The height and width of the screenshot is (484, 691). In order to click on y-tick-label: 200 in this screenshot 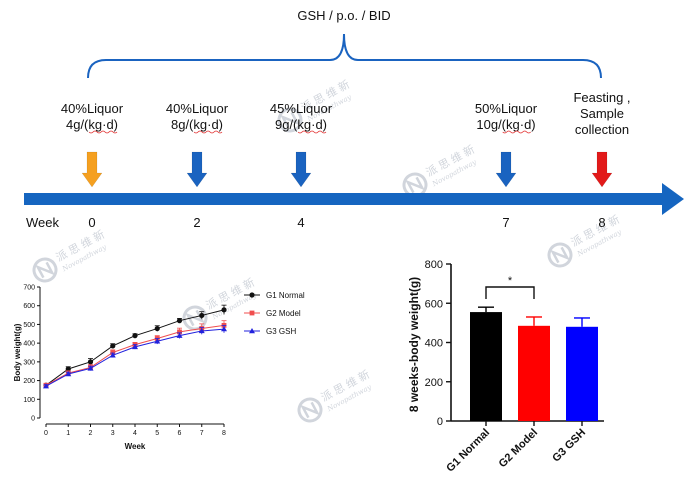, I will do `click(434, 383)`.